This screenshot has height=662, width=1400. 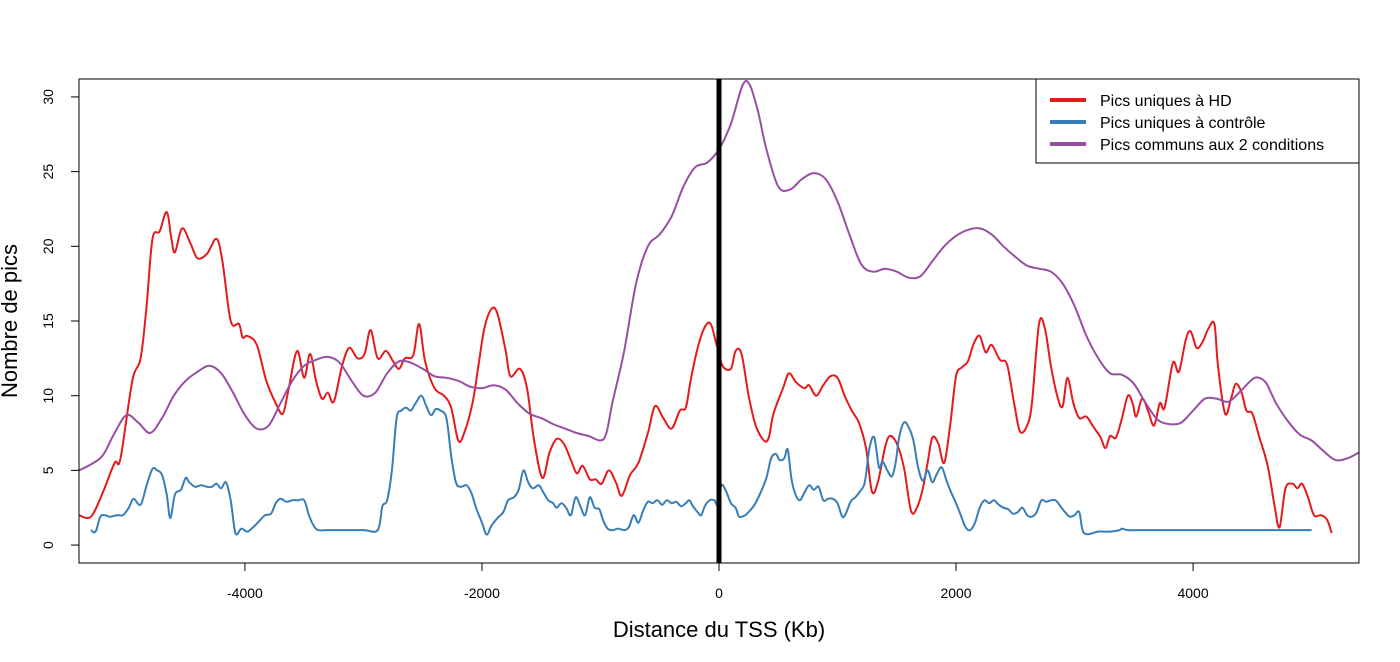 I want to click on y-axis-title: Nombre de pics, so click(x=11, y=321).